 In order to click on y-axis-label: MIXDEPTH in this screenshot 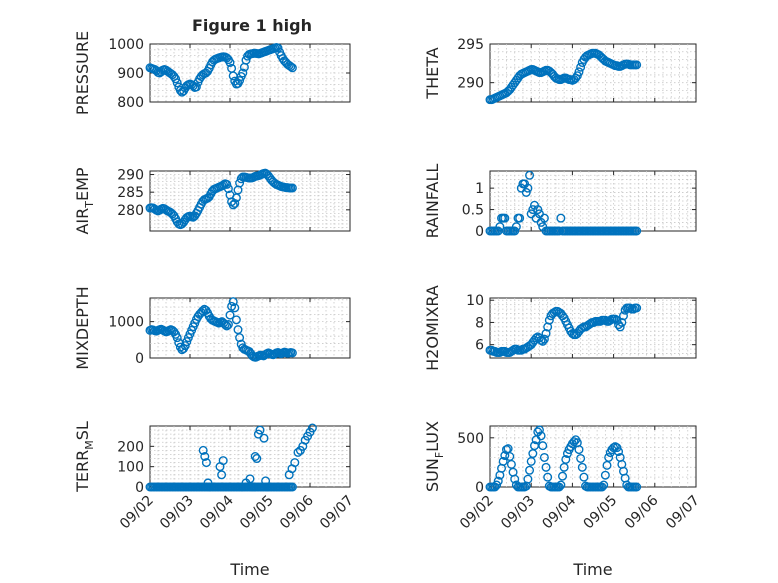, I will do `click(82, 327)`.